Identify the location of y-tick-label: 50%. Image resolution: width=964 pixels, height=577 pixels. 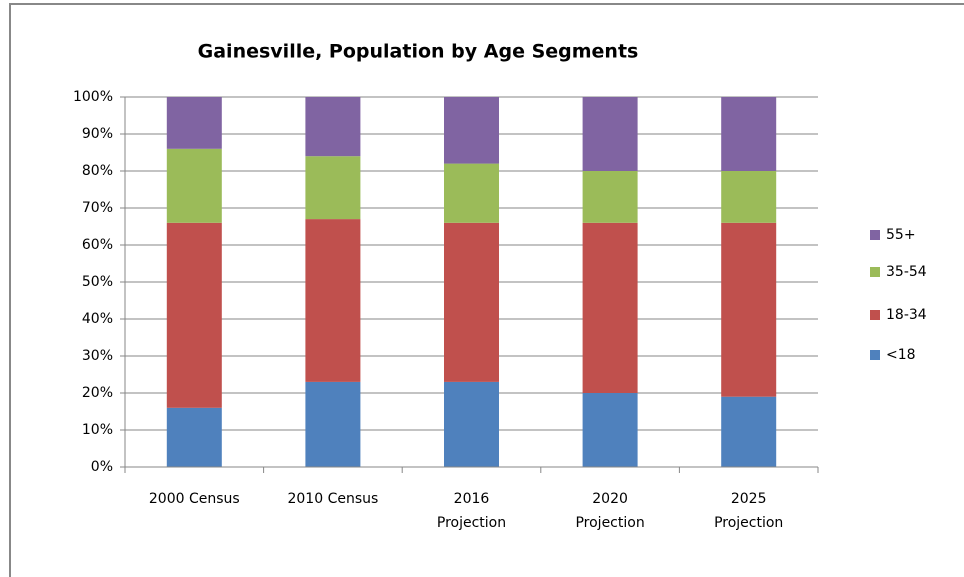
(97, 282).